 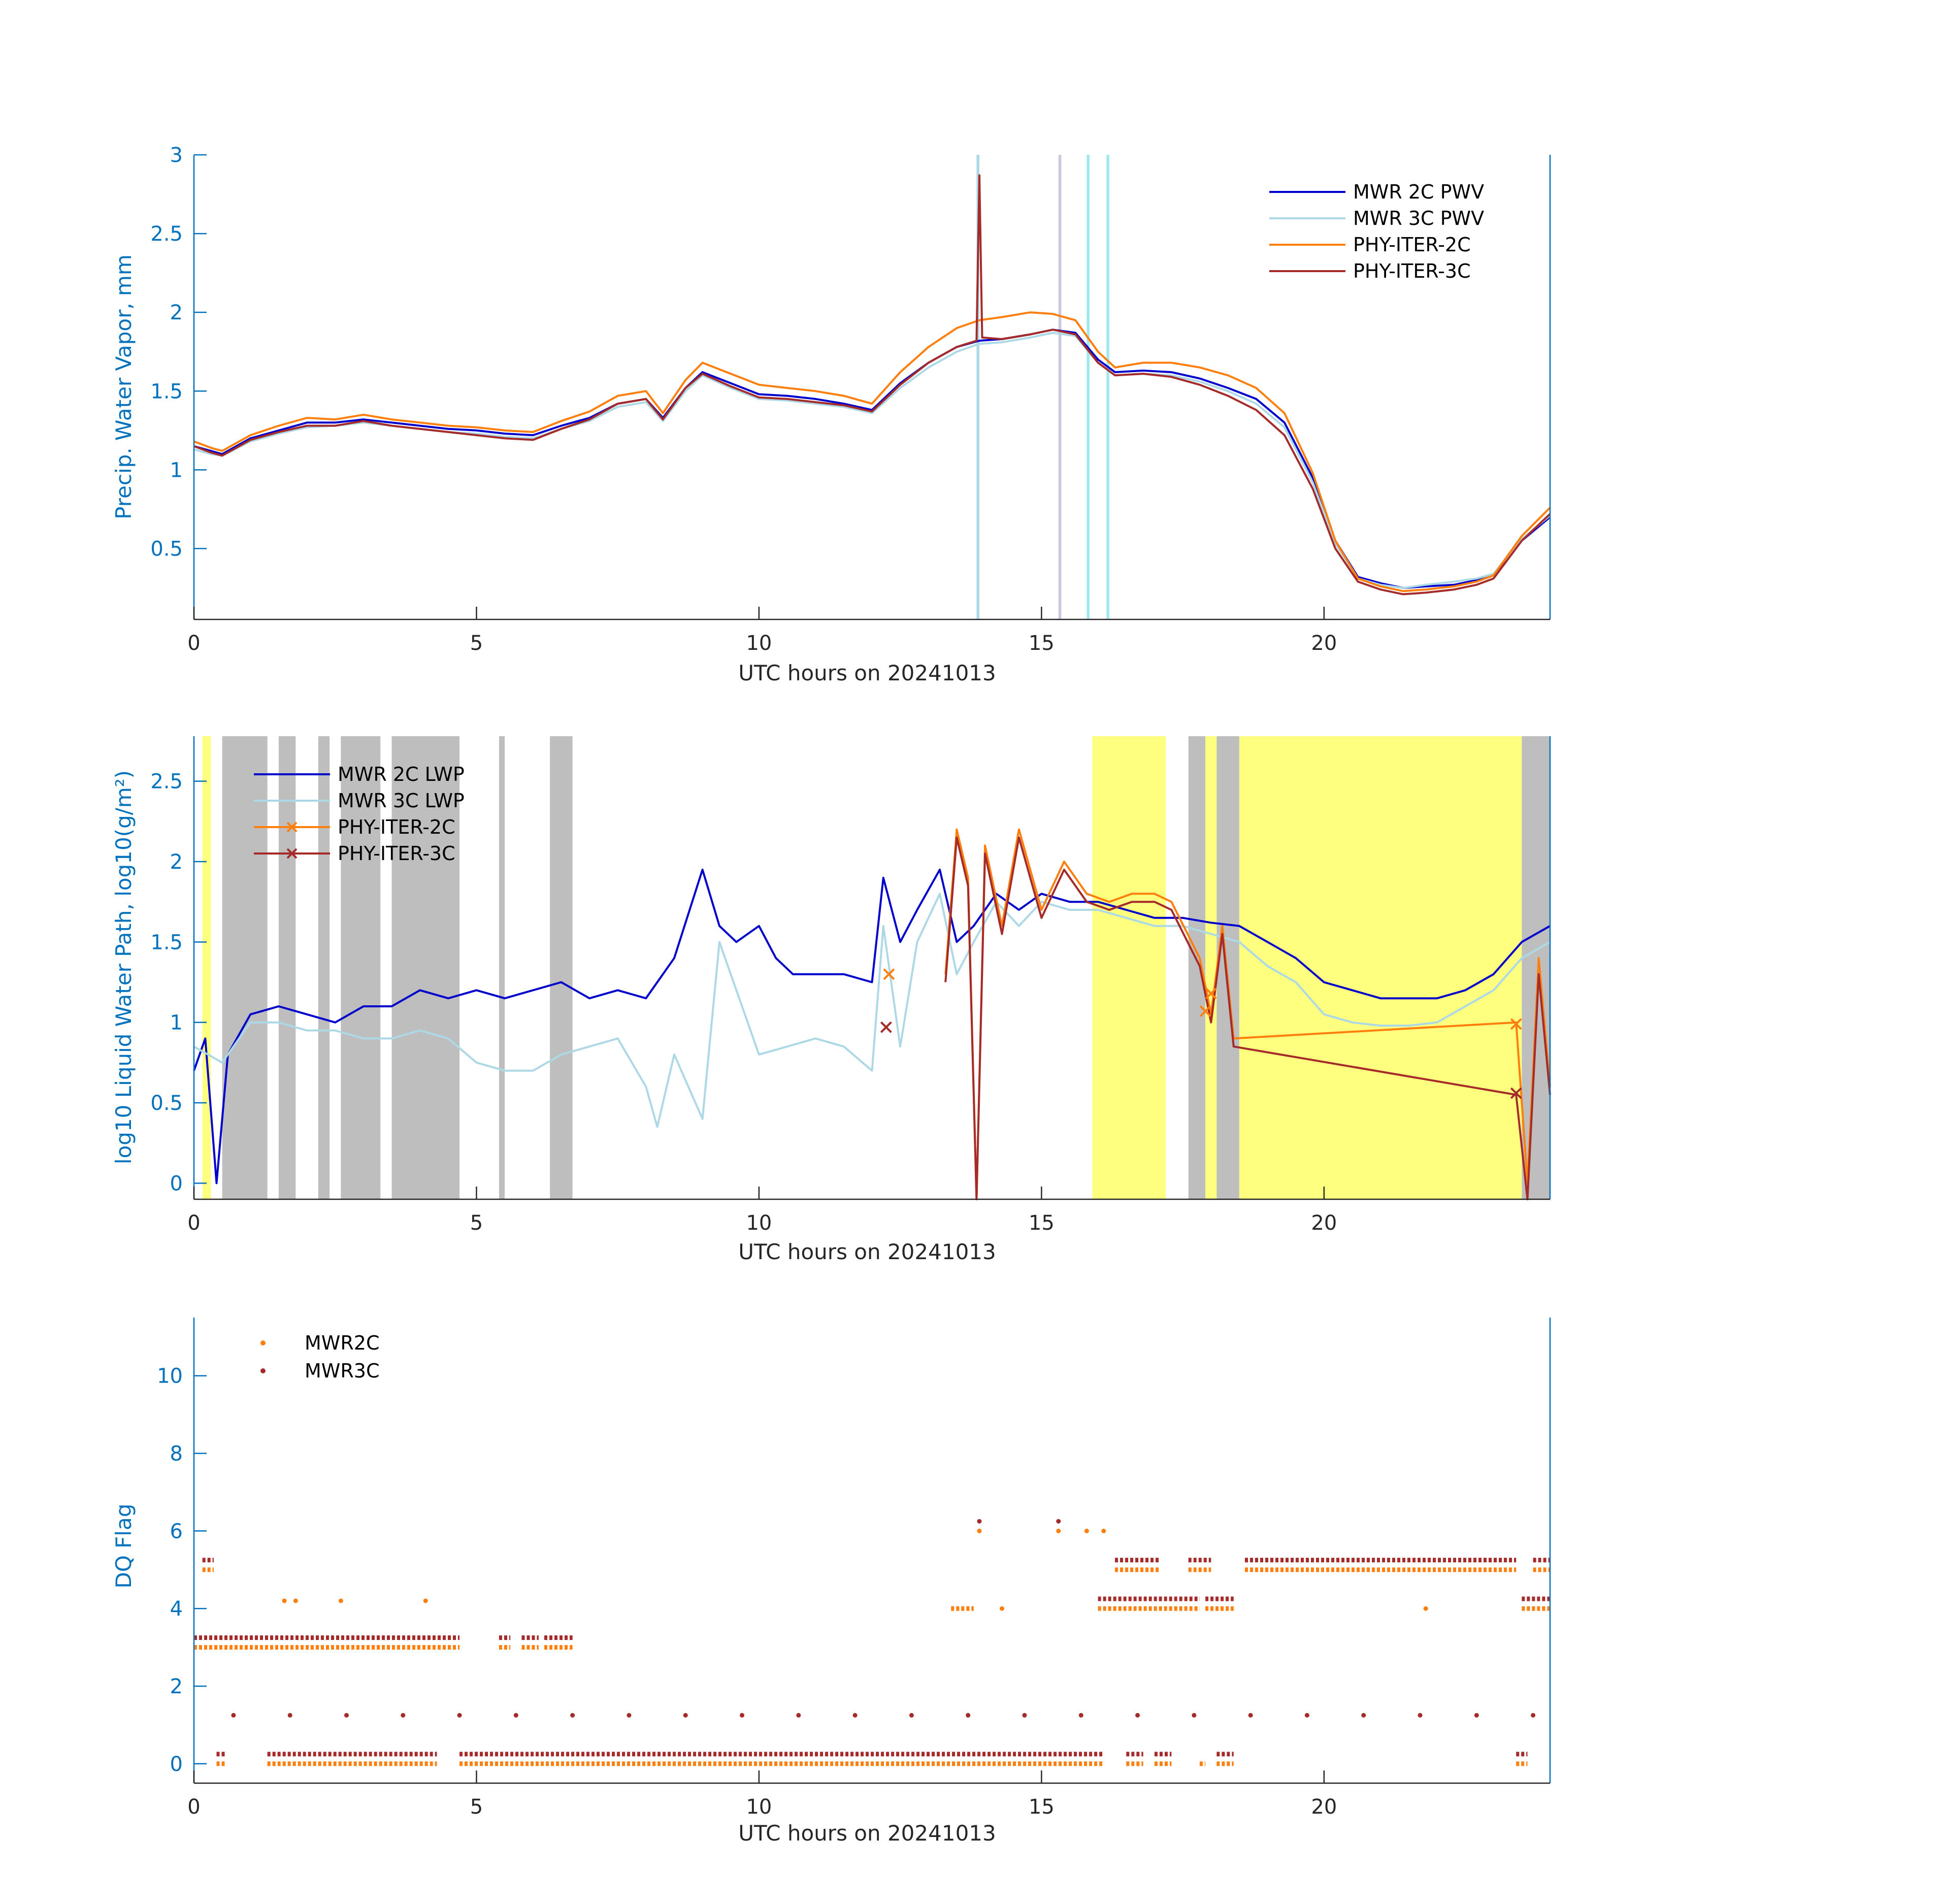 What do you see at coordinates (319, 1357) in the screenshot?
I see `dq-legend: MWR2C MWR3C` at bounding box center [319, 1357].